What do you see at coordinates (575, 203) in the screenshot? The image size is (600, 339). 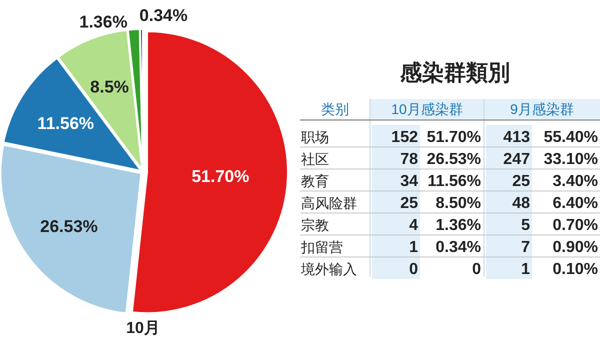 I see `cell: 6.40%` at bounding box center [575, 203].